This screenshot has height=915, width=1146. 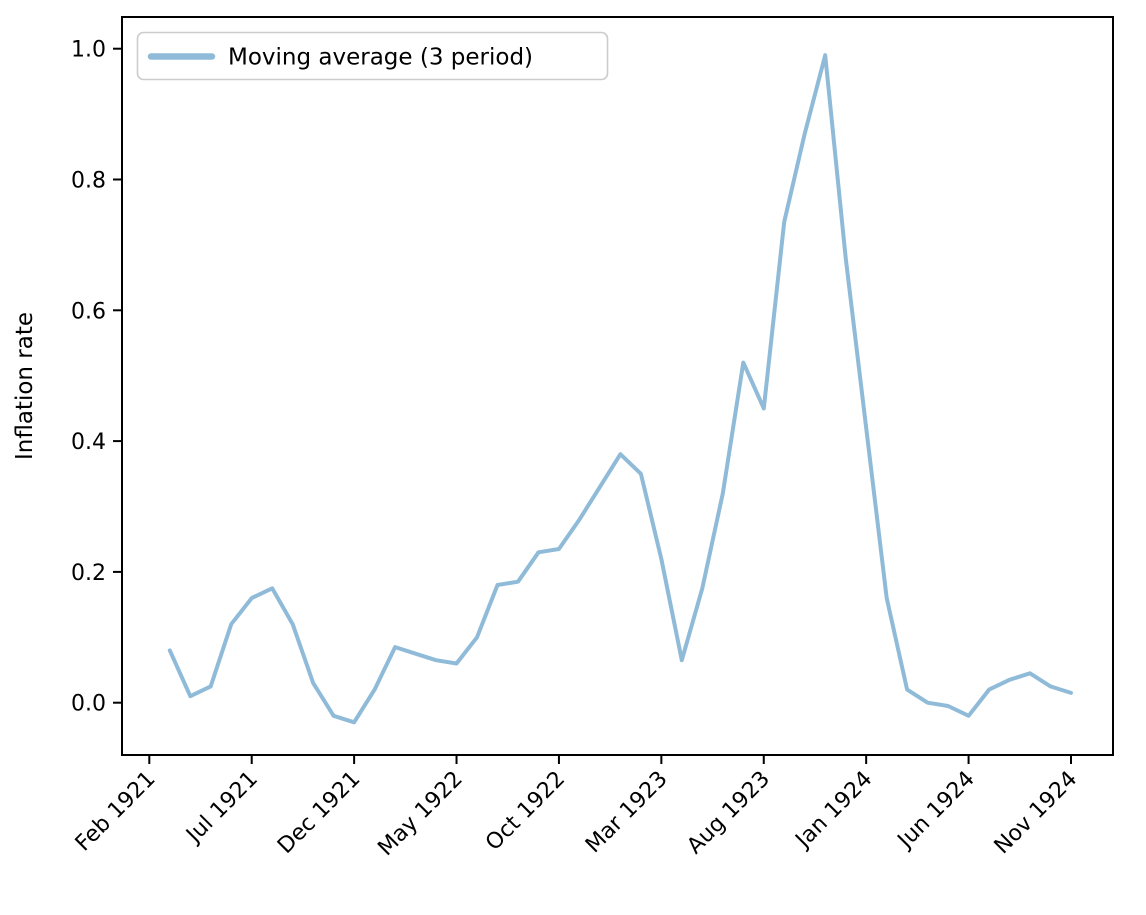 What do you see at coordinates (222, 808) in the screenshot?
I see `x-tick-label: Jul 1921` at bounding box center [222, 808].